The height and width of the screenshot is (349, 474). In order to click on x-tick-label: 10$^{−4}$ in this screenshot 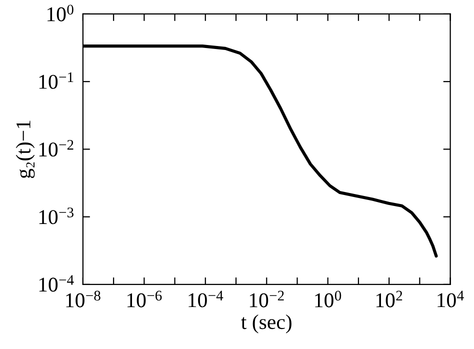, I will do `click(206, 299)`.